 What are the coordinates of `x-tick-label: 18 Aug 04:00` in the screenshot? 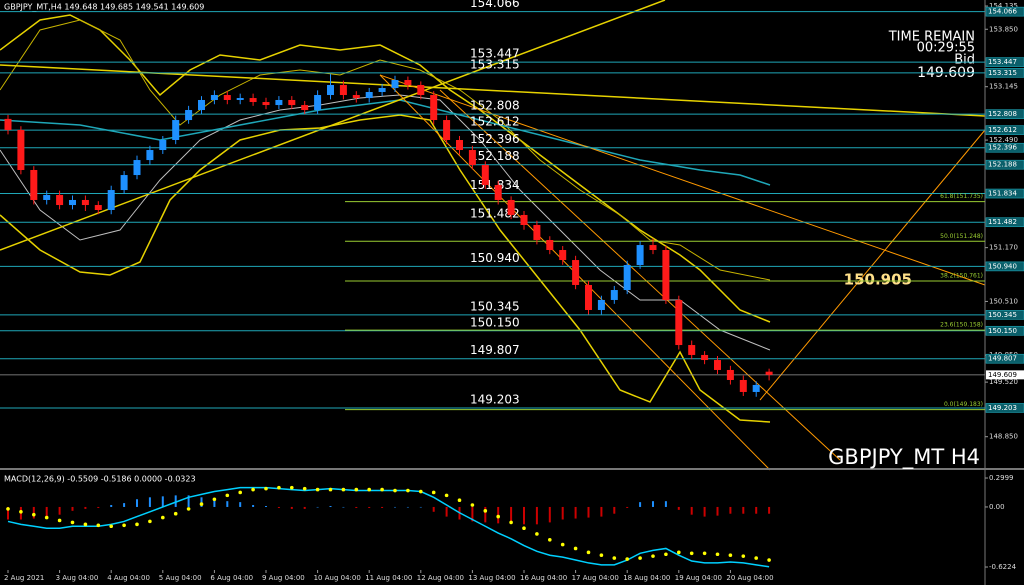 It's located at (646, 578).